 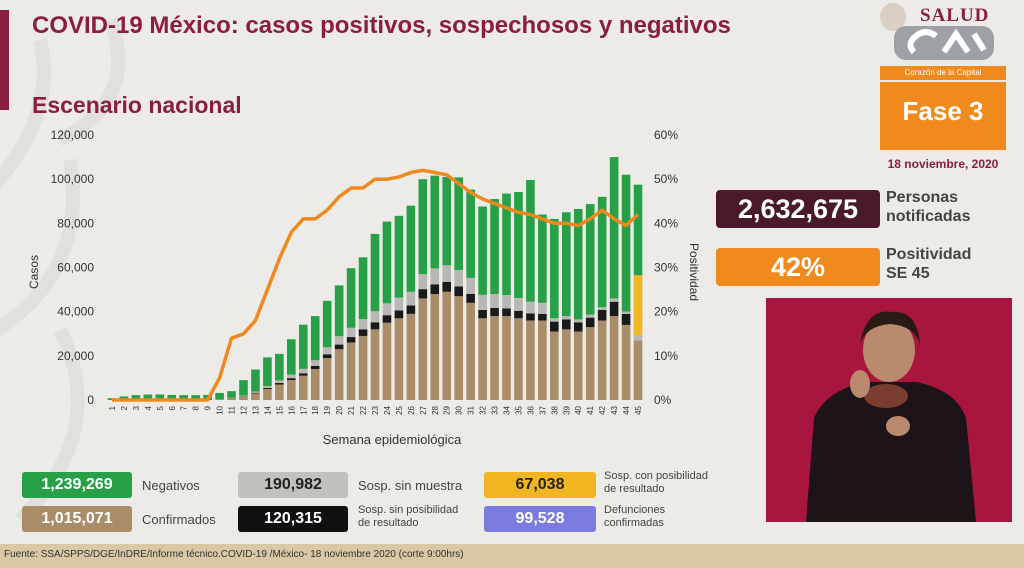 What do you see at coordinates (148, 407) in the screenshot?
I see `x-tick-label: 4` at bounding box center [148, 407].